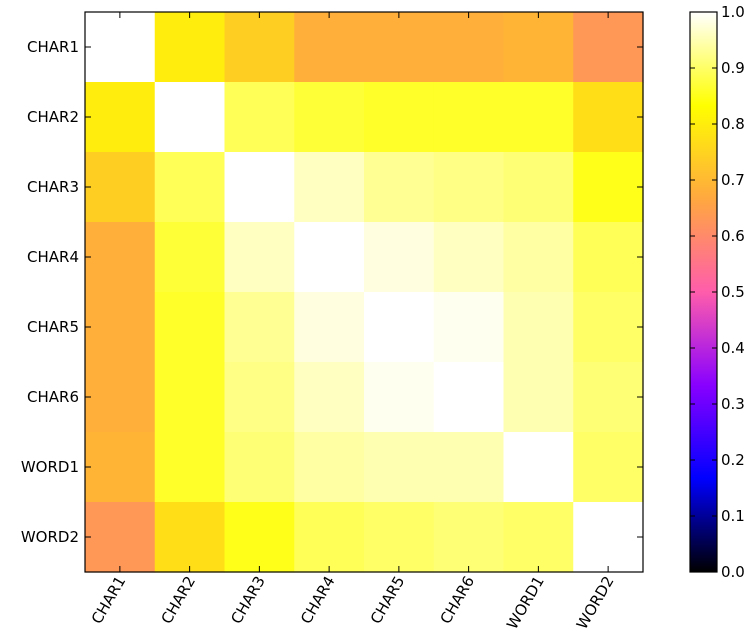  Describe the element at coordinates (190, 327) in the screenshot. I see `heatmap-cell-CHAR5-CHAR2` at that location.